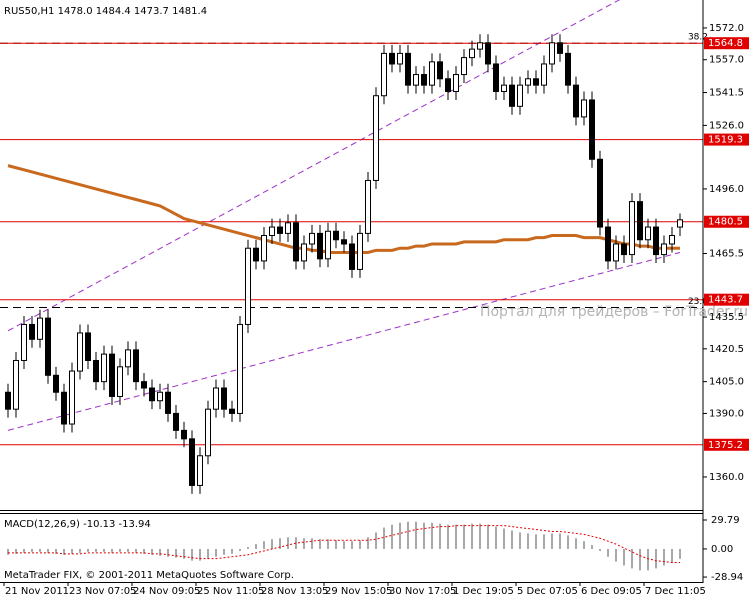  What do you see at coordinates (358, 591) in the screenshot?
I see `x-tick-label: 29 Nov 15:05` at bounding box center [358, 591].